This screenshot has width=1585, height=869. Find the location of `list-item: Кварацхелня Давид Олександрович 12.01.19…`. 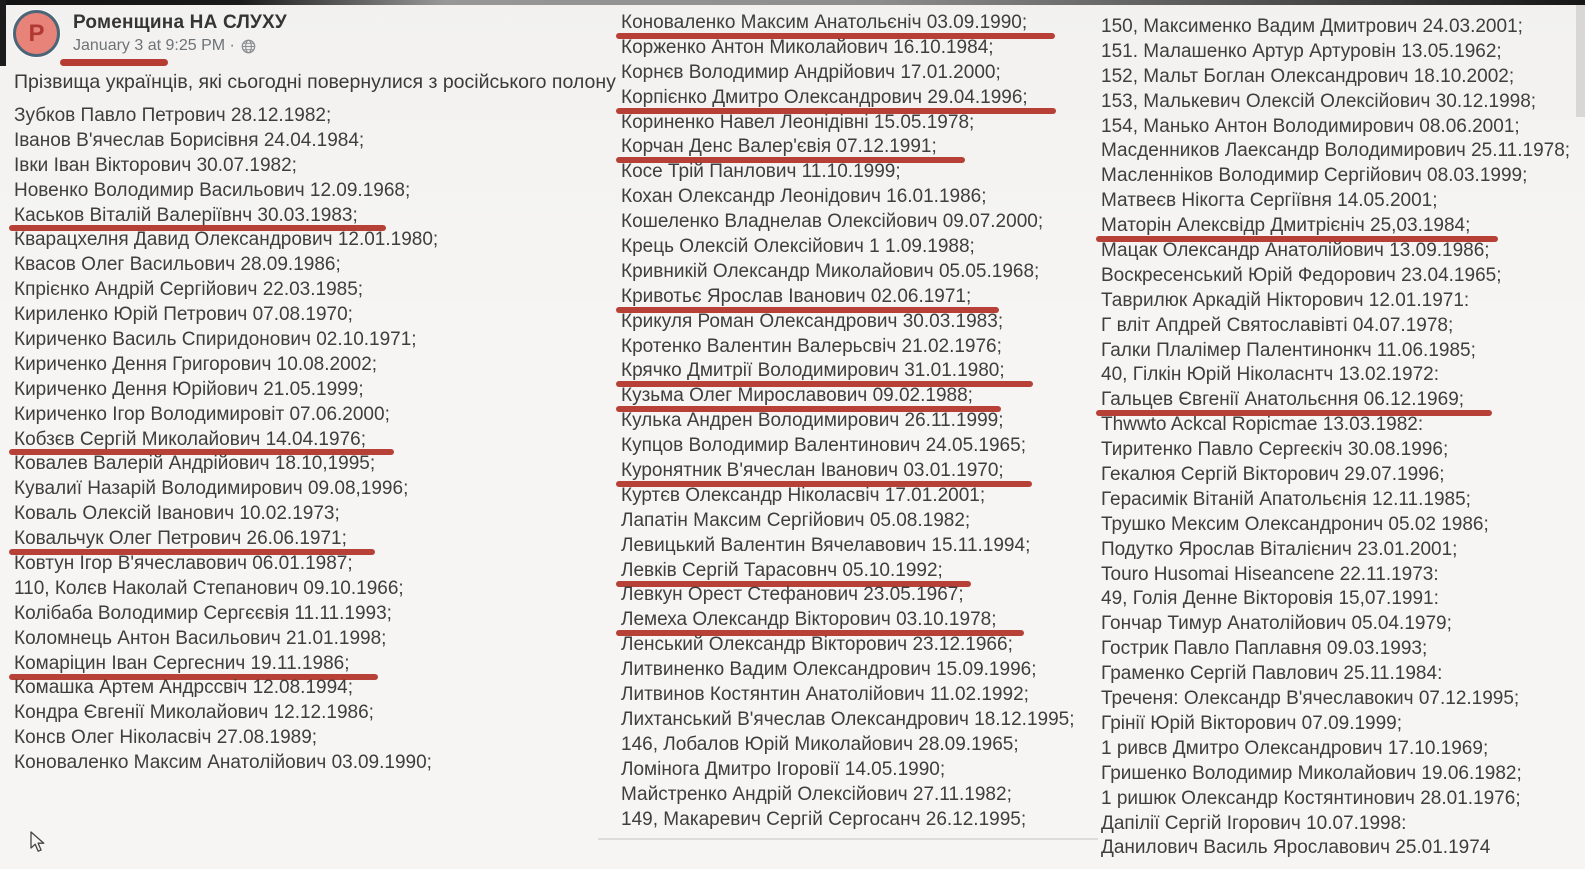

list-item: Кварацхелня Давид Олександрович 12.01.19… is located at coordinates (226, 240).